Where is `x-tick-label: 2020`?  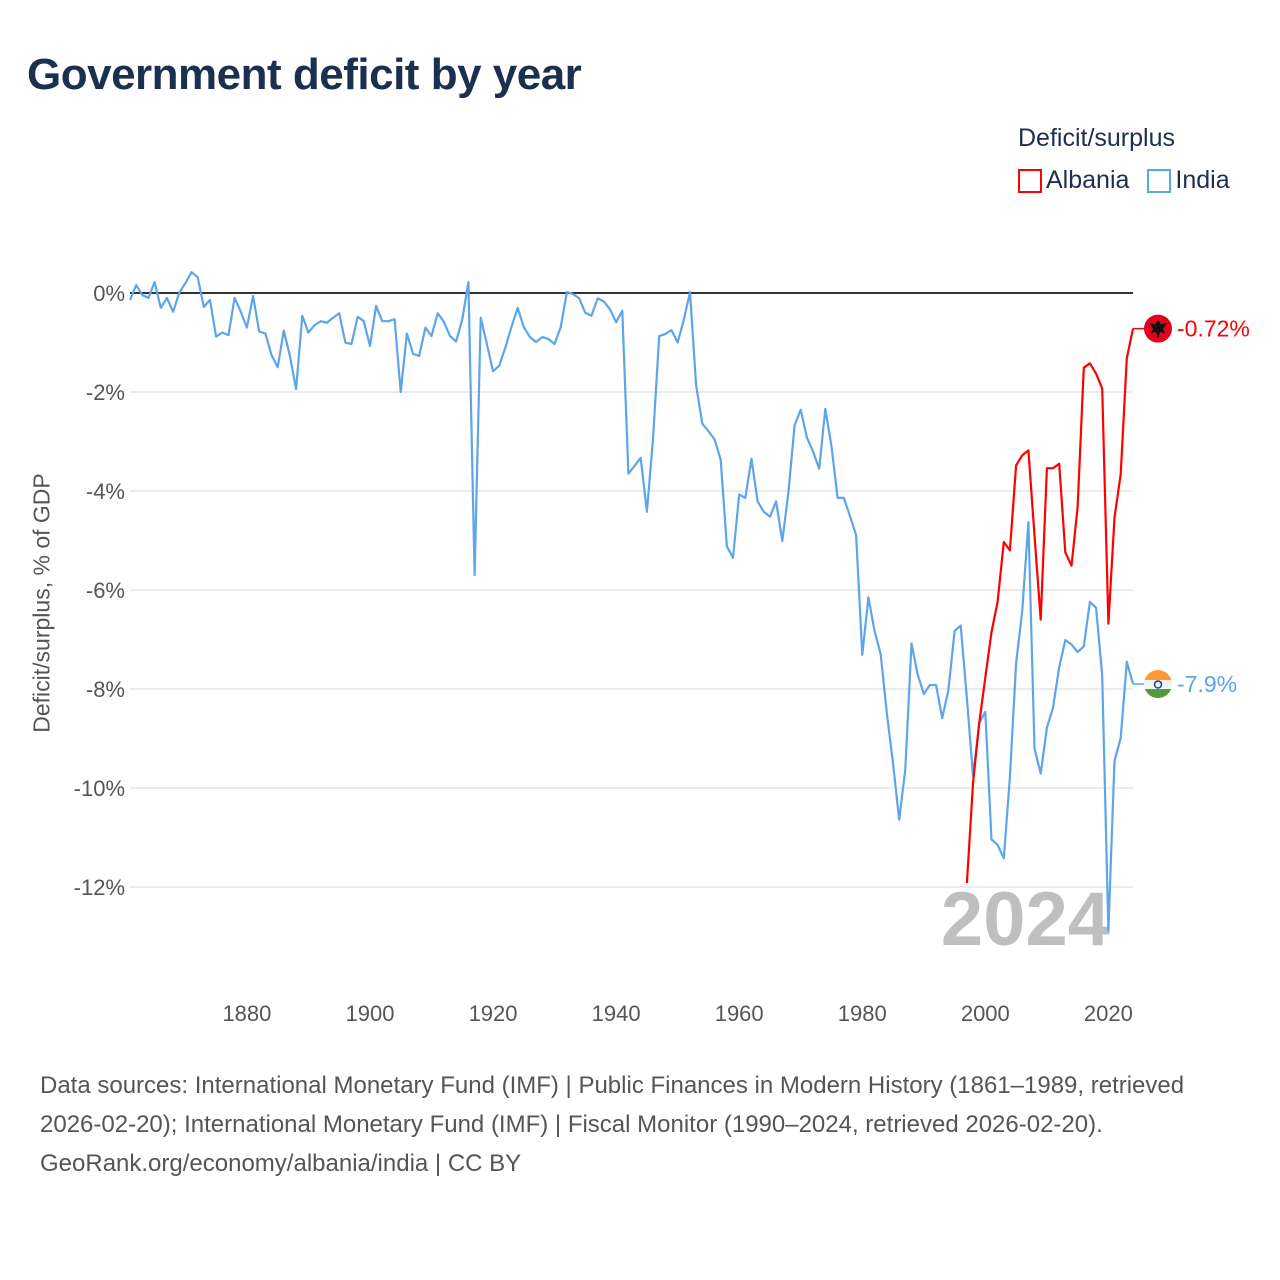 x-tick-label: 2020 is located at coordinates (1108, 1013).